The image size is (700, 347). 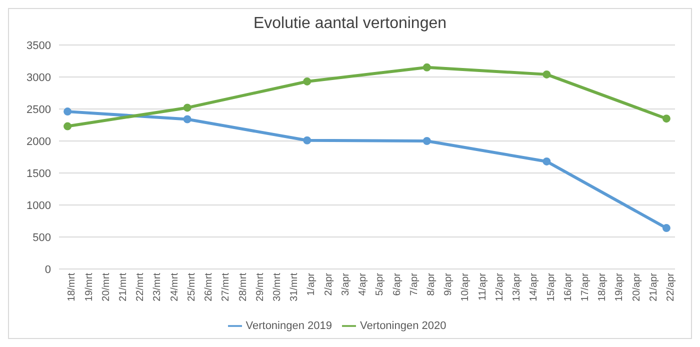 What do you see at coordinates (397, 284) in the screenshot?
I see `x-tick-label: 6/apr` at bounding box center [397, 284].